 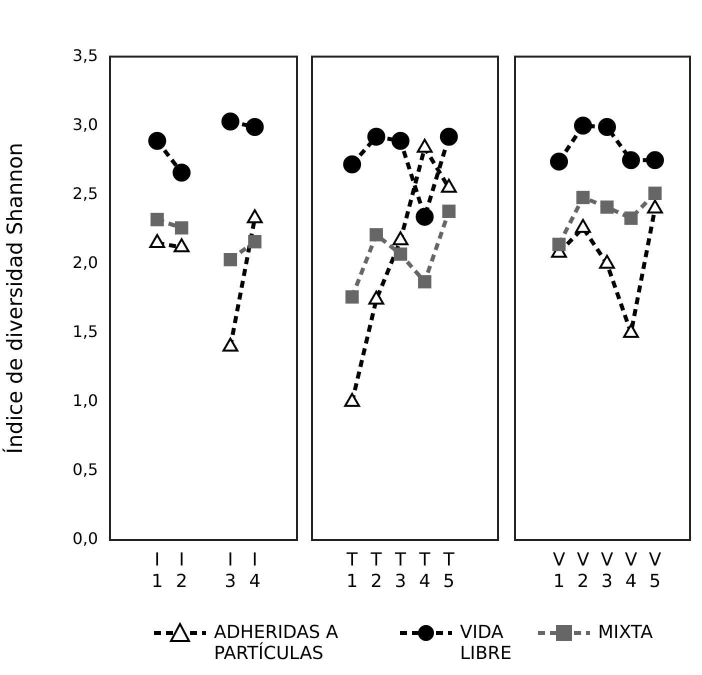 What do you see at coordinates (352, 570) in the screenshot?
I see `x-tick-label: T 1` at bounding box center [352, 570].